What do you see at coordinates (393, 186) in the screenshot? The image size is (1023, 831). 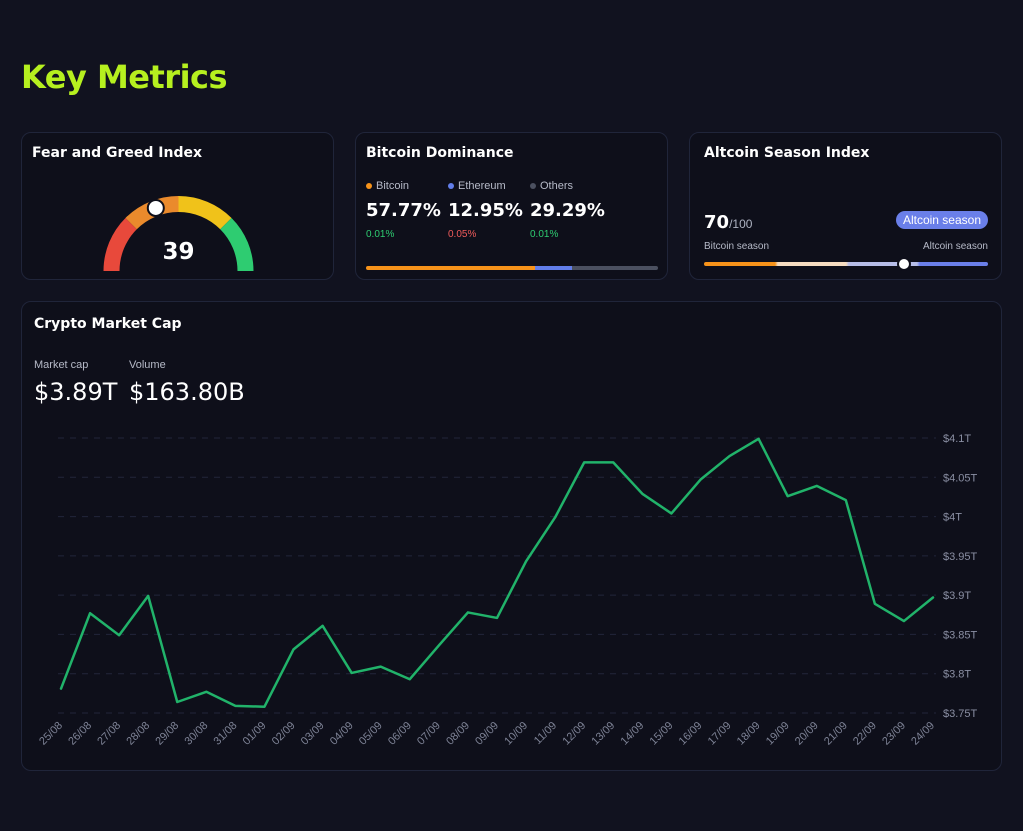 I see `dominance-label: Bitcoin` at bounding box center [393, 186].